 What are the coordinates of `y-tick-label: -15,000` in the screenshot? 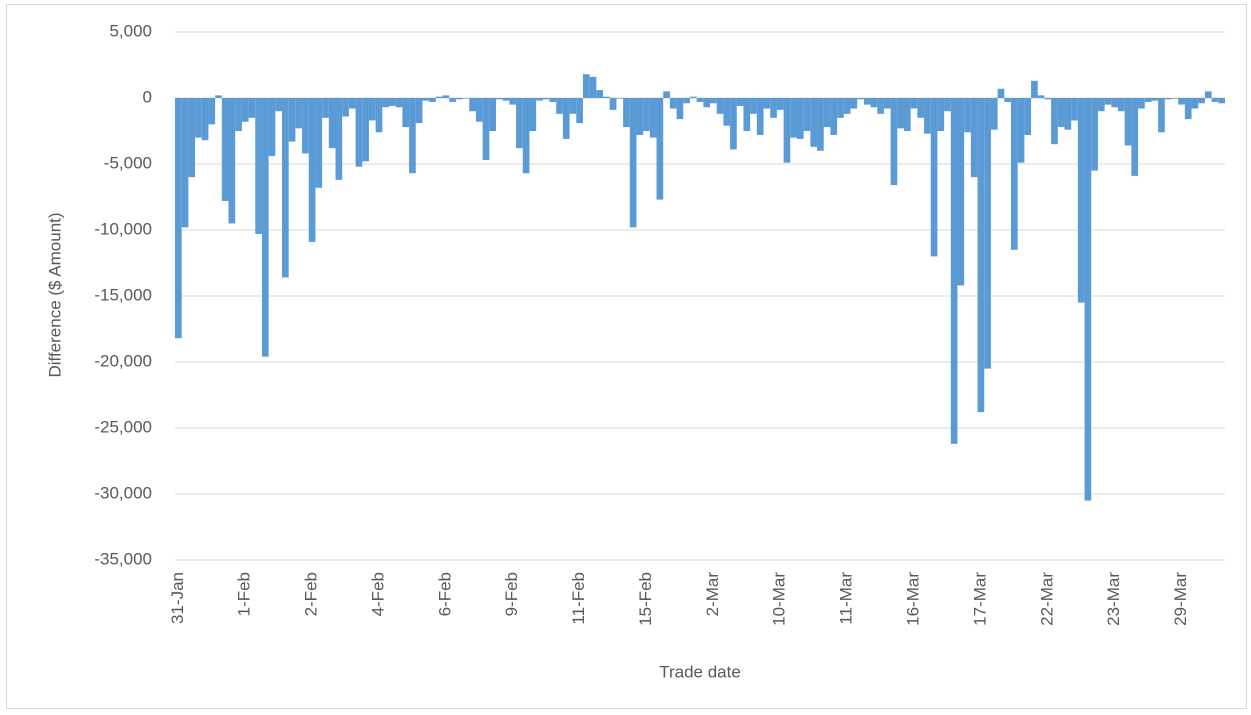 It's located at (123, 294).